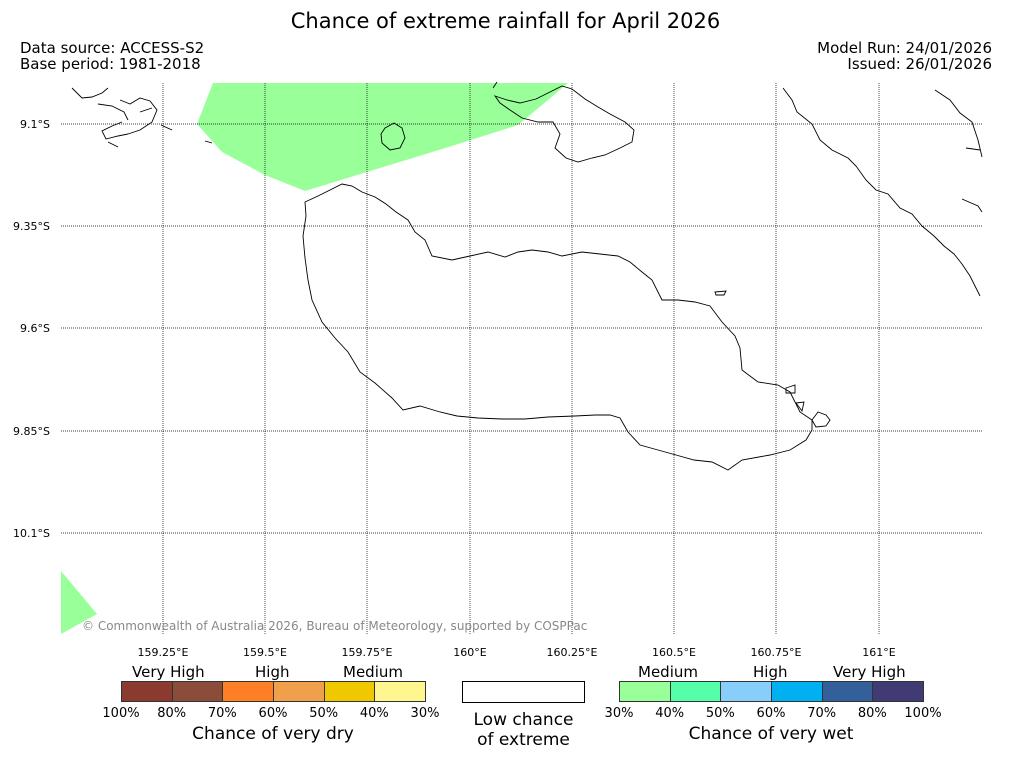 This screenshot has height=758, width=1011. Describe the element at coordinates (172, 713) in the screenshot. I see `dry-tick-label: 80%` at that location.